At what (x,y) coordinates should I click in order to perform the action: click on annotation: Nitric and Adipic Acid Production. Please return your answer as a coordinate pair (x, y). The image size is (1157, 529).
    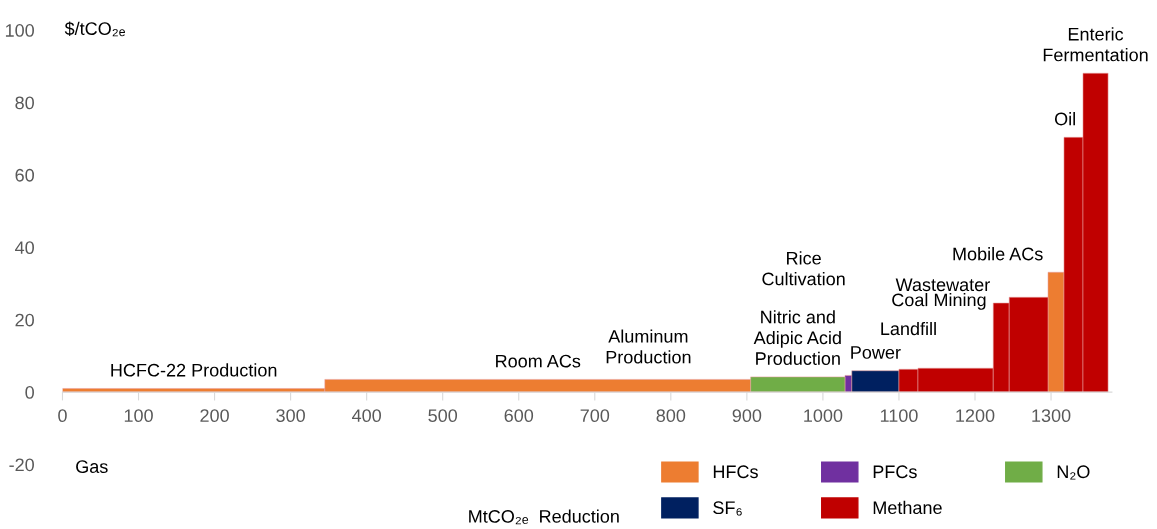
    Looking at the image, I should click on (797, 337).